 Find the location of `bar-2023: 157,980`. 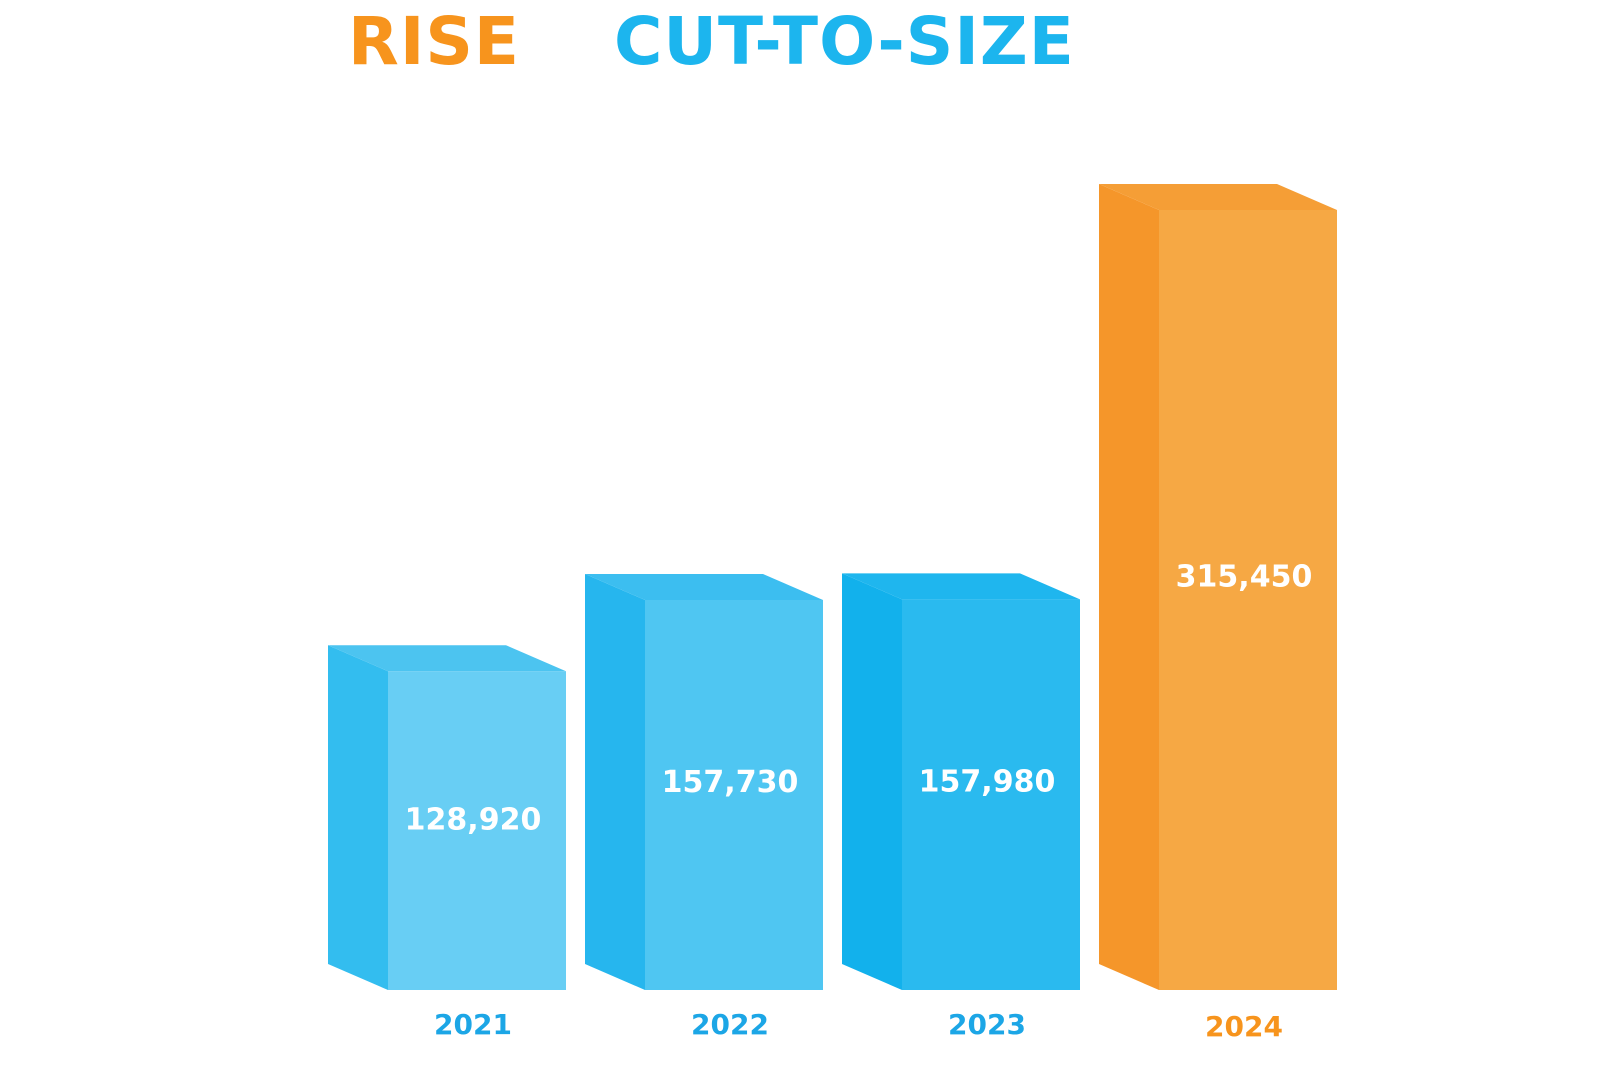

bar-2023: 157,980 is located at coordinates (961, 781).